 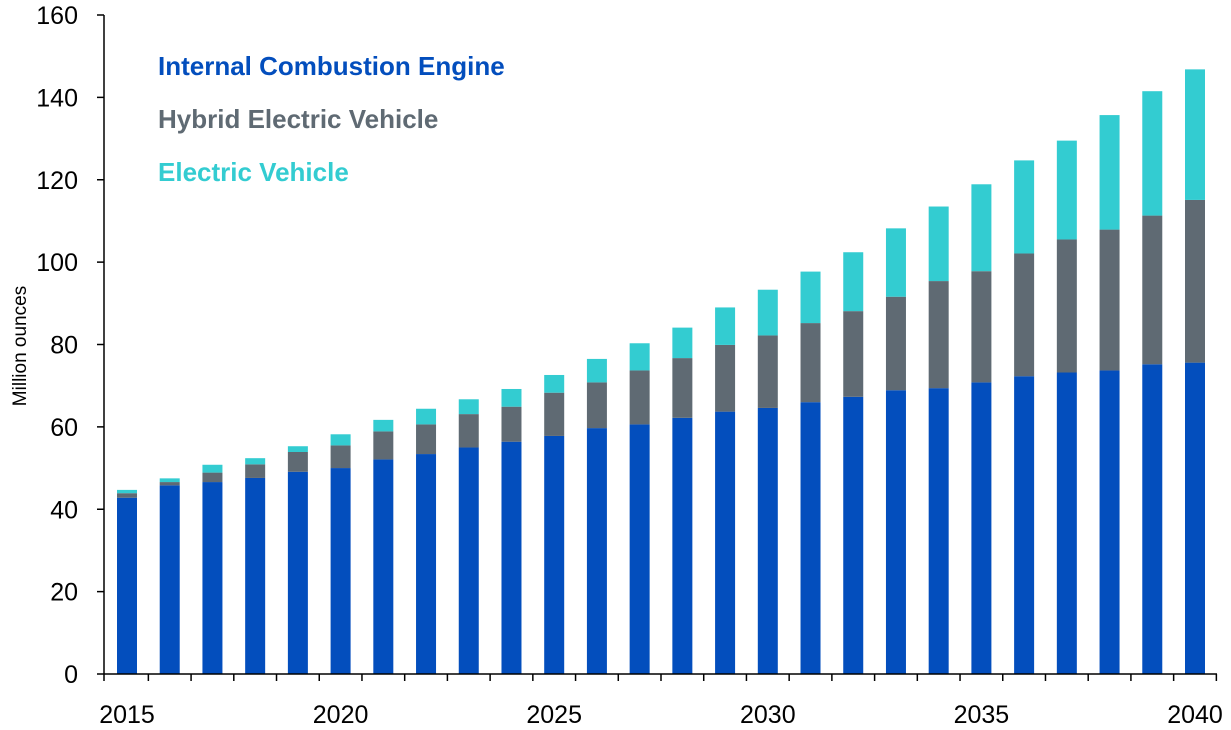 I want to click on y-tick-label: 100, so click(x=57, y=263).